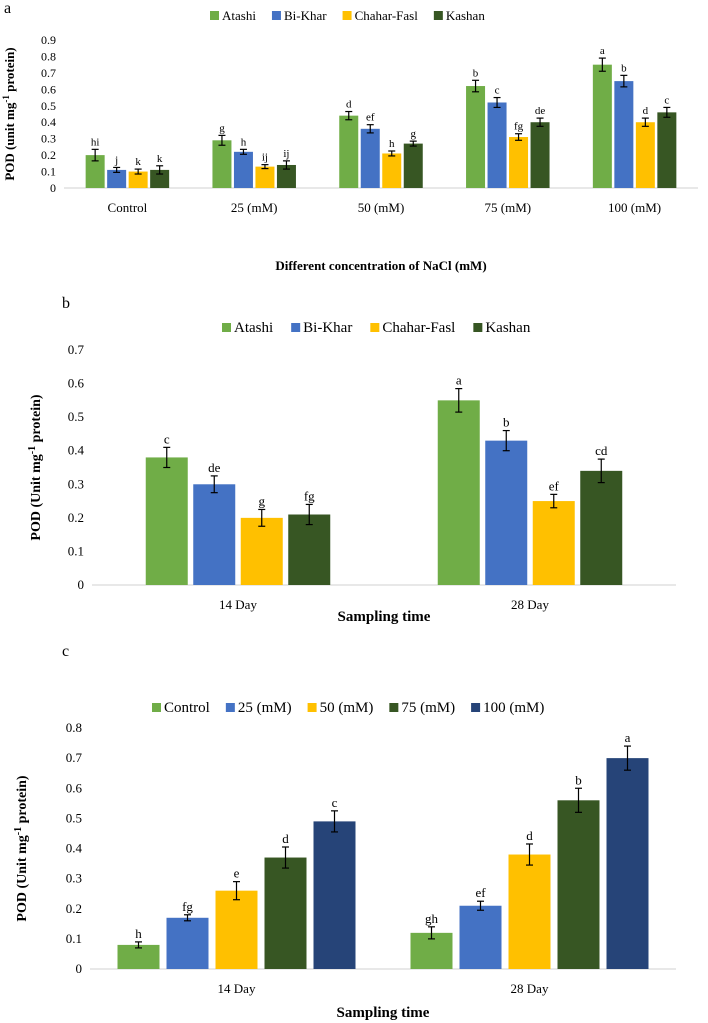 The image size is (708, 1023). Describe the element at coordinates (48, 73) in the screenshot. I see `y-tick-label: 0.7` at that location.